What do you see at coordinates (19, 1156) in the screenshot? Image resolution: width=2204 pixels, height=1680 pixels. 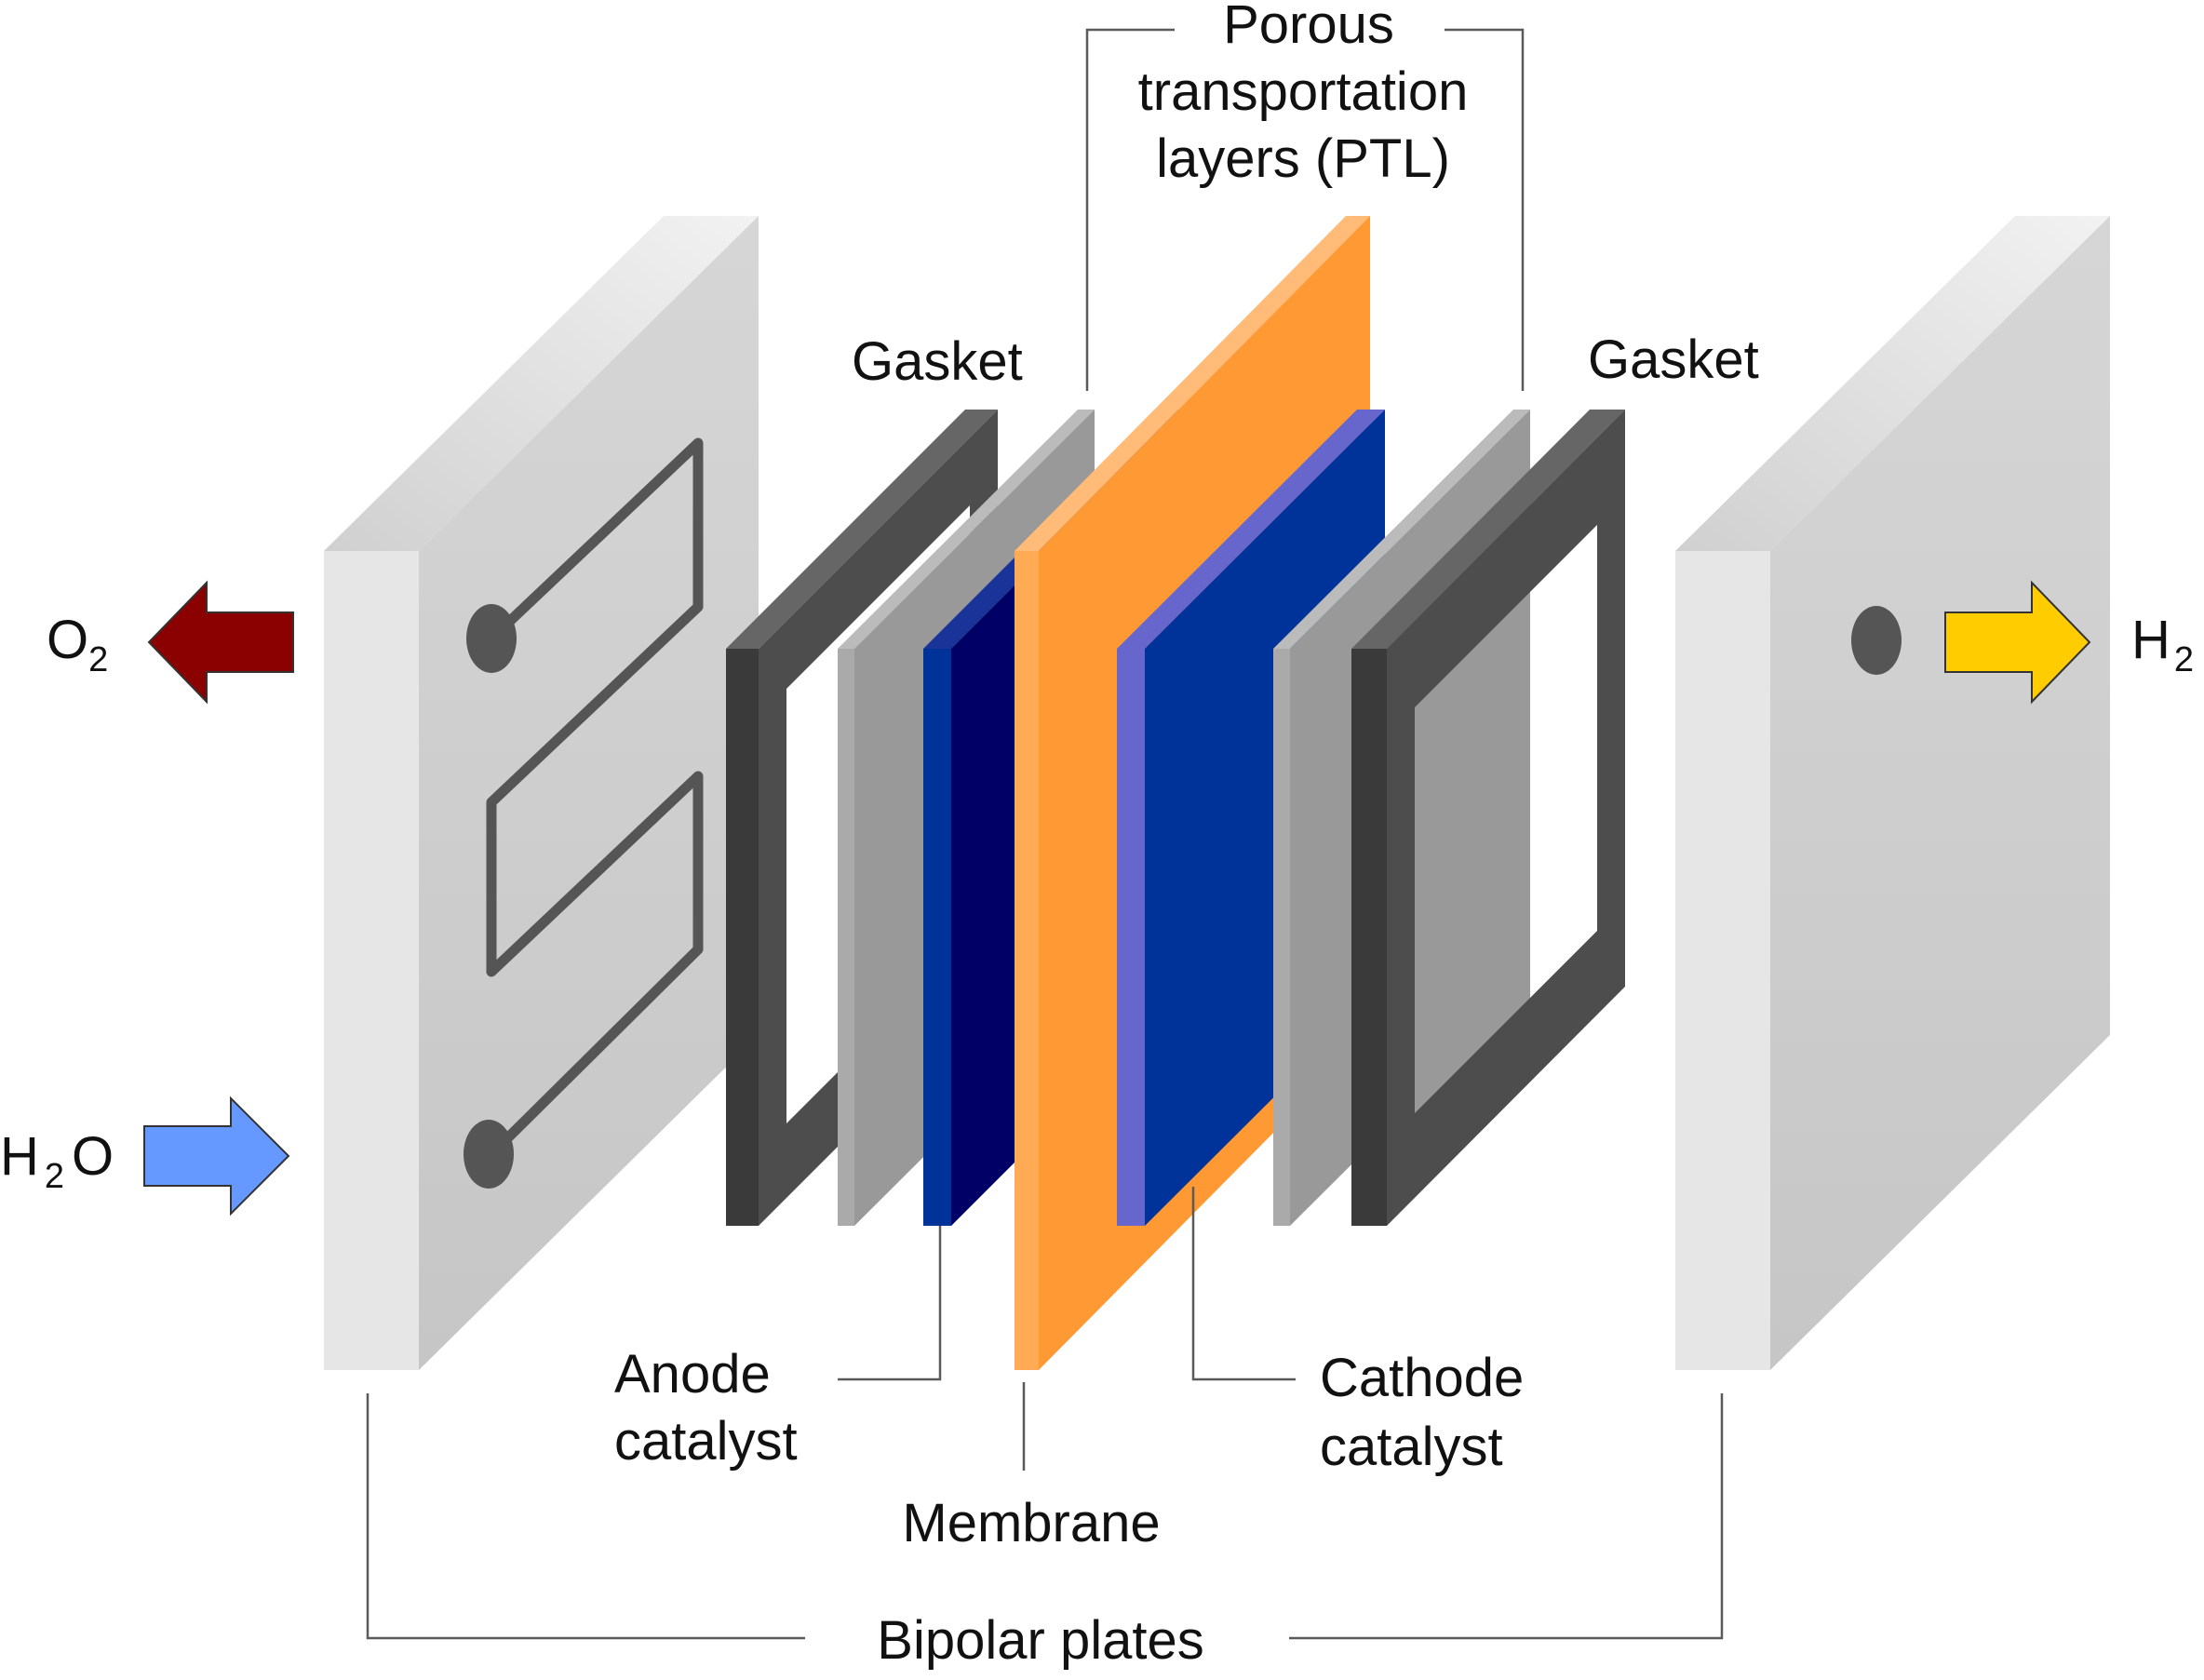 I see `h2o-label-h: H` at bounding box center [19, 1156].